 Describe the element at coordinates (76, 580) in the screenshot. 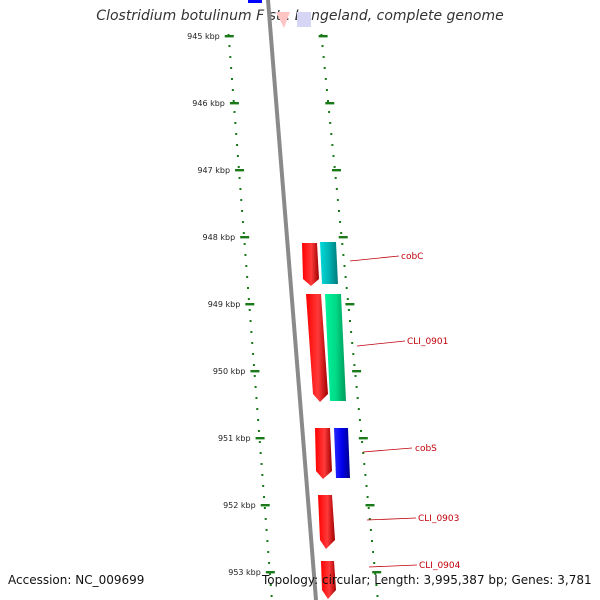

I see `accession-text: Accession: NC_009699` at that location.